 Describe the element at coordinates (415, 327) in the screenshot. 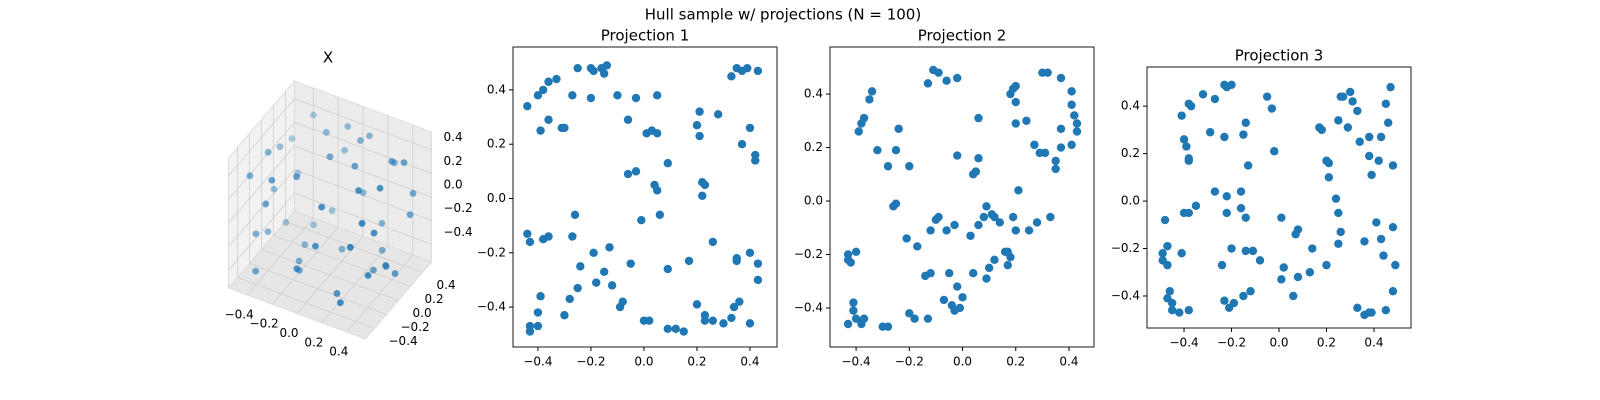

I see `y-tick-label: −0.2` at that location.